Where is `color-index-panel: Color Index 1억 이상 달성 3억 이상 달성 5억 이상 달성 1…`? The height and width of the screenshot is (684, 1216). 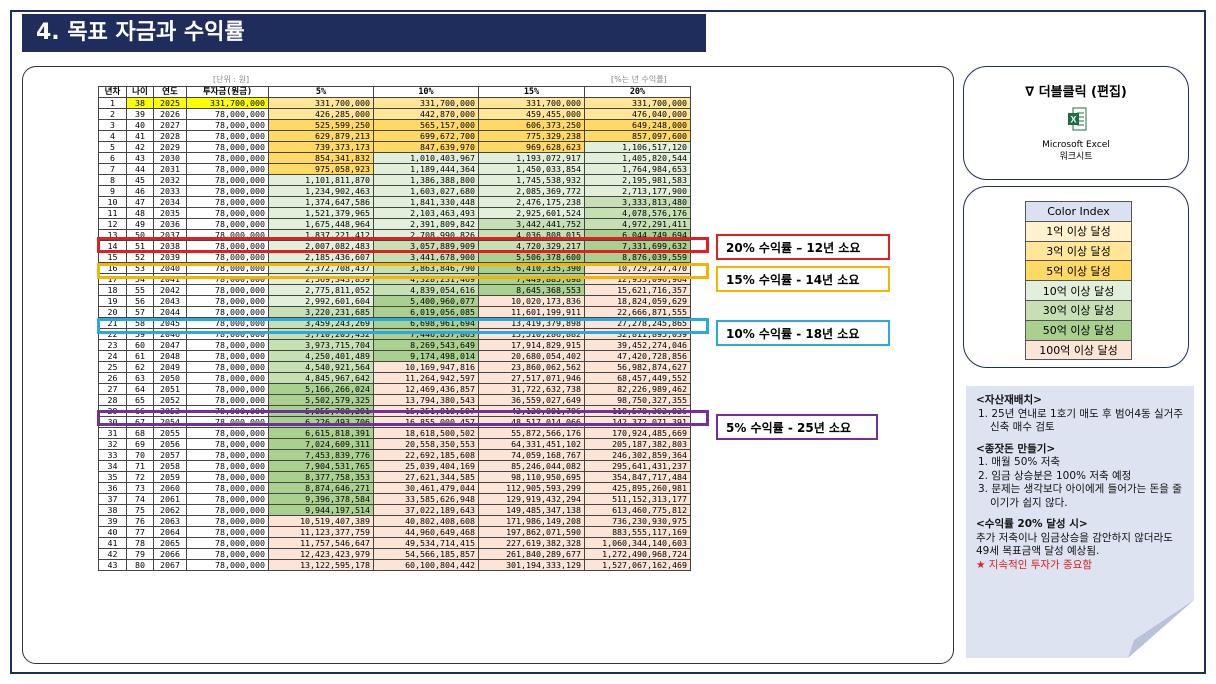 color-index-panel: Color Index 1억 이상 달성 3억 이상 달성 5억 이상 달성 1… is located at coordinates (1076, 277).